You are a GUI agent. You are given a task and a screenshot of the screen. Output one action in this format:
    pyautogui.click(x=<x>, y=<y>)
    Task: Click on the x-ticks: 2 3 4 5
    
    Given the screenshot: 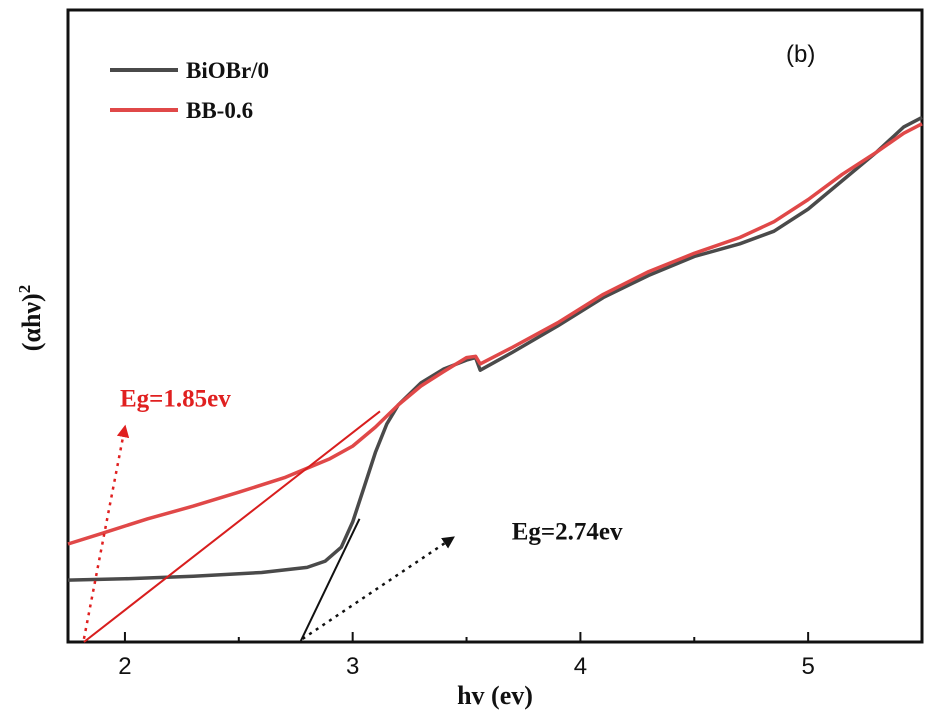 What is the action you would take?
    pyautogui.click(x=520, y=656)
    